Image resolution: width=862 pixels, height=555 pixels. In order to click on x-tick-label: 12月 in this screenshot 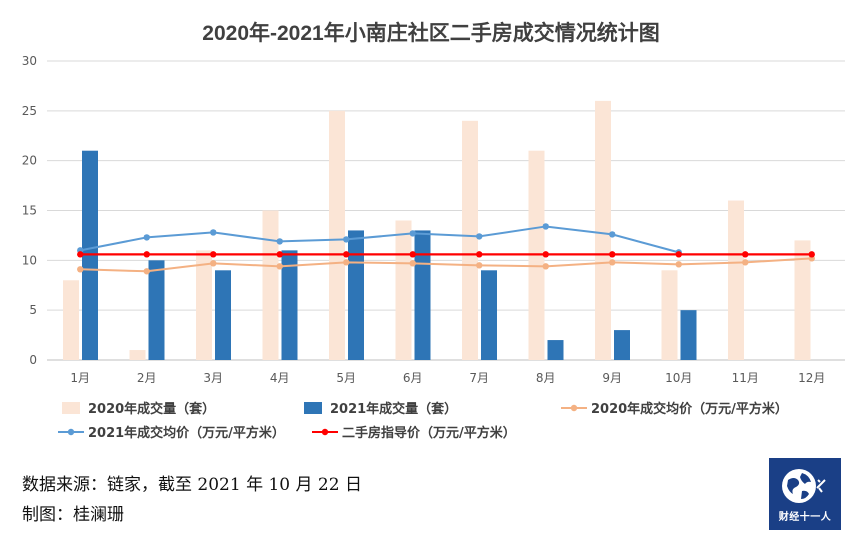, I will do `click(811, 378)`.